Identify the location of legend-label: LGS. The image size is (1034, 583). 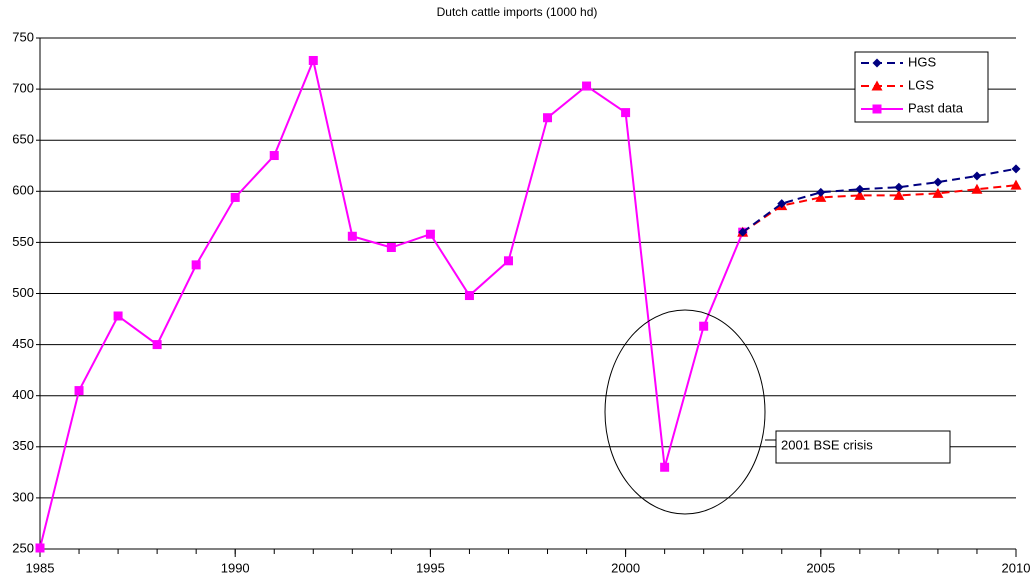
(921, 84).